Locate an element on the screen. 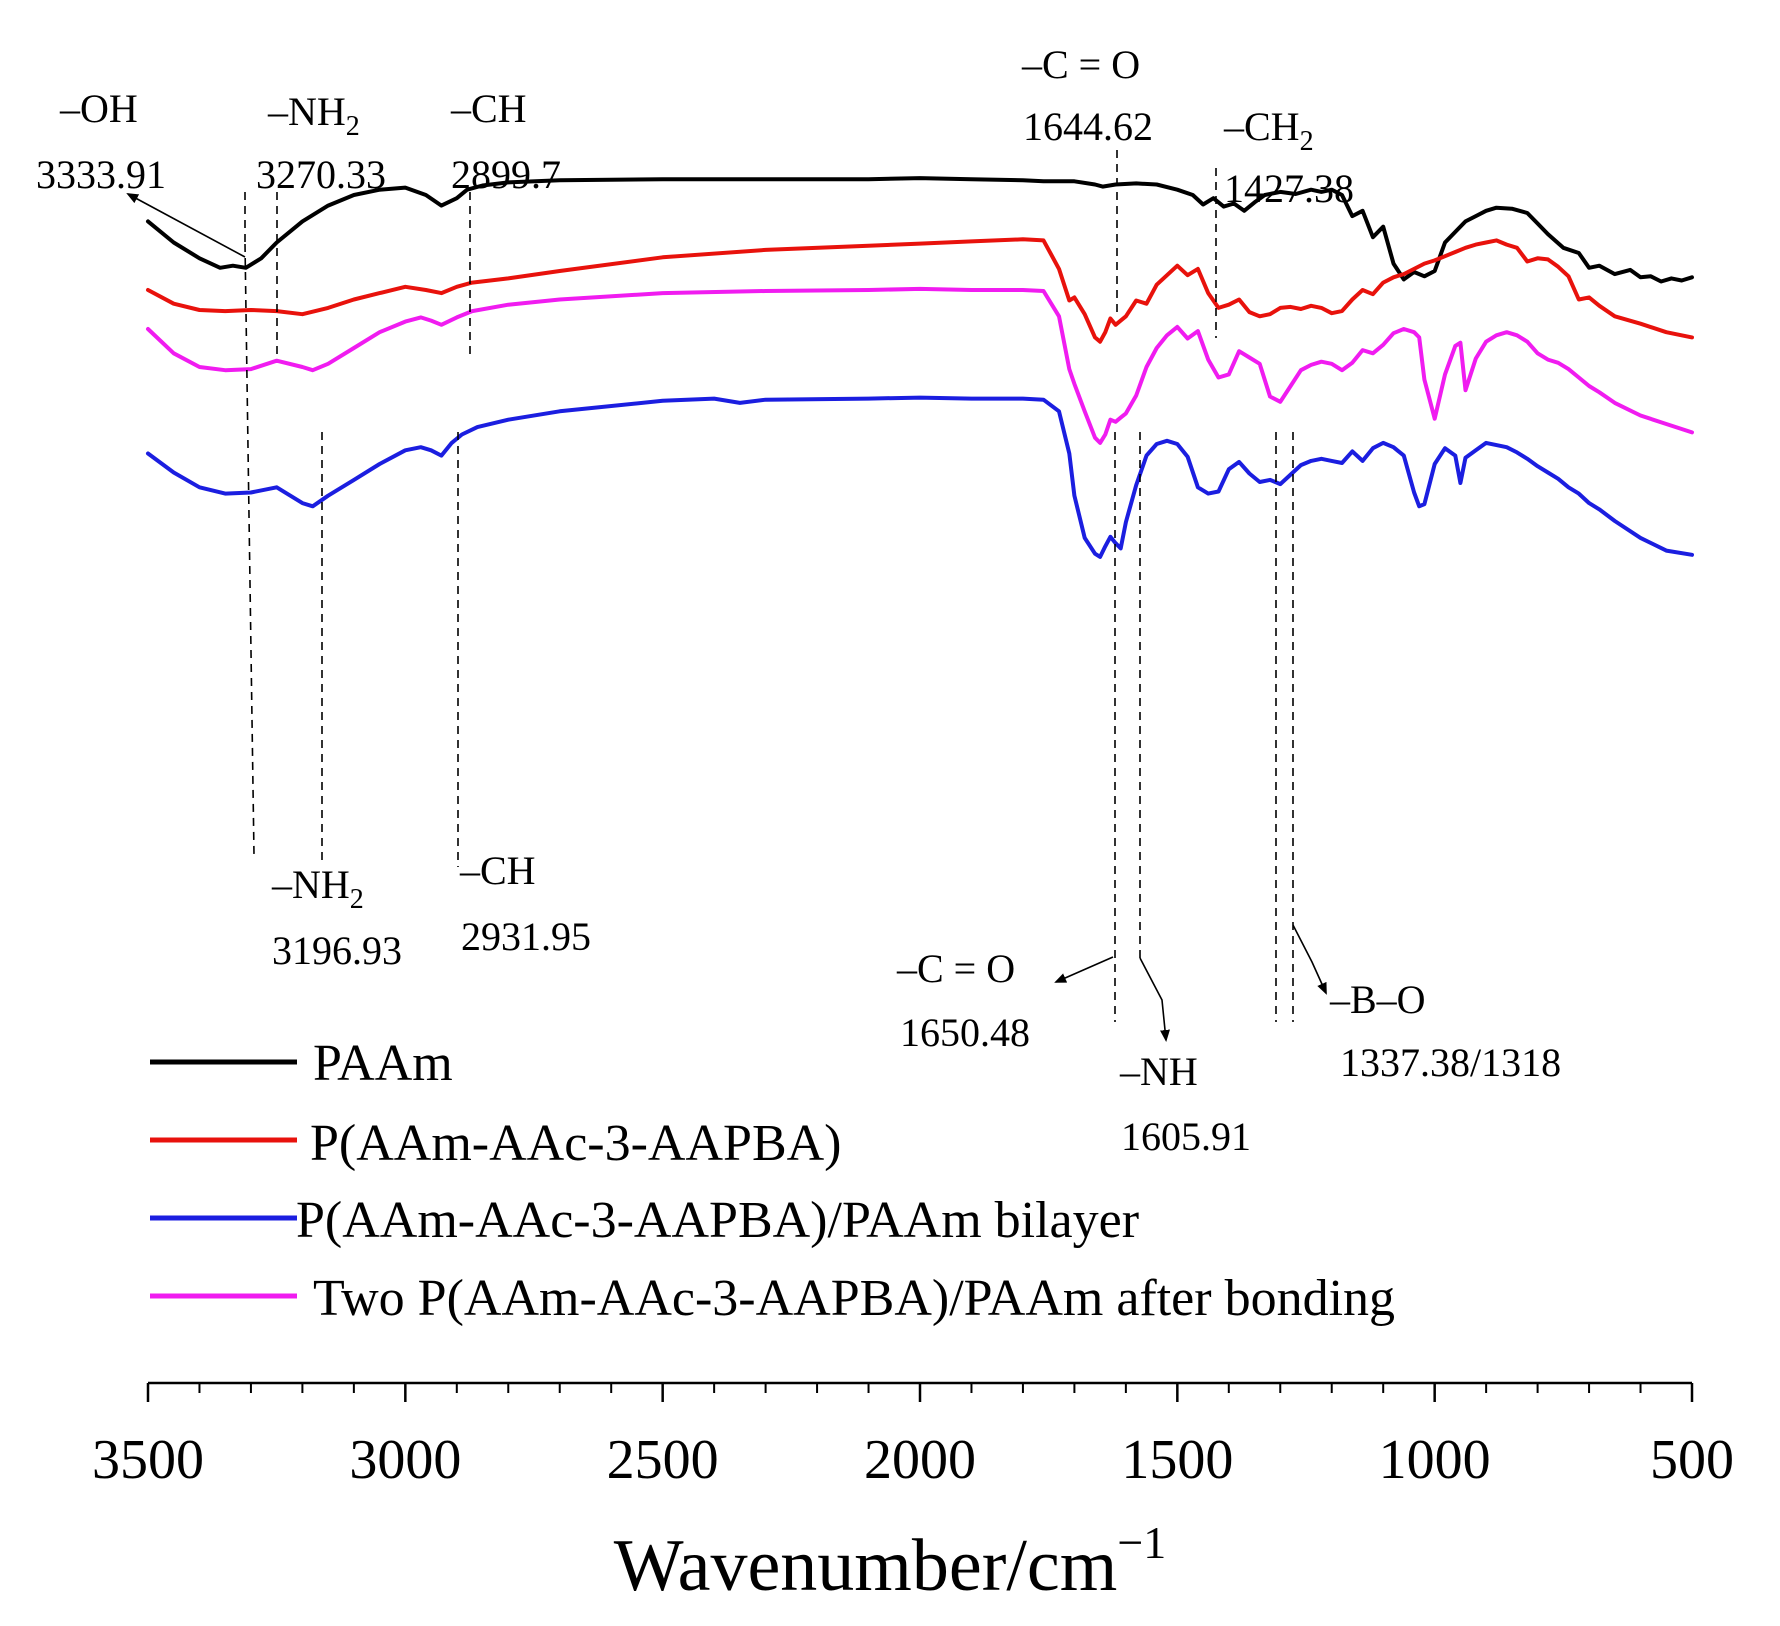  ann-co-top-label: –C = O is located at coordinates (1080, 64).